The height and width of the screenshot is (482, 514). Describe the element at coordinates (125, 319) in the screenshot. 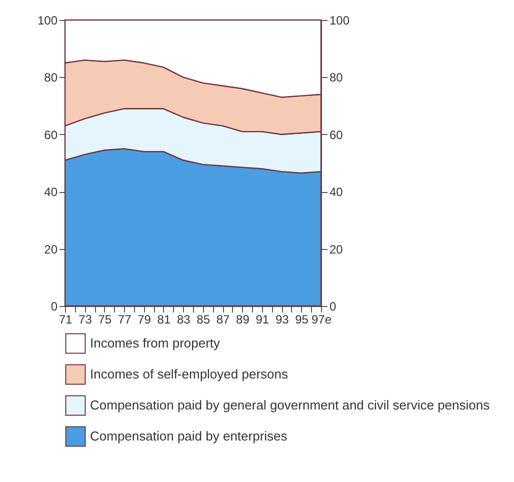

I see `x-tick-label: 77` at that location.